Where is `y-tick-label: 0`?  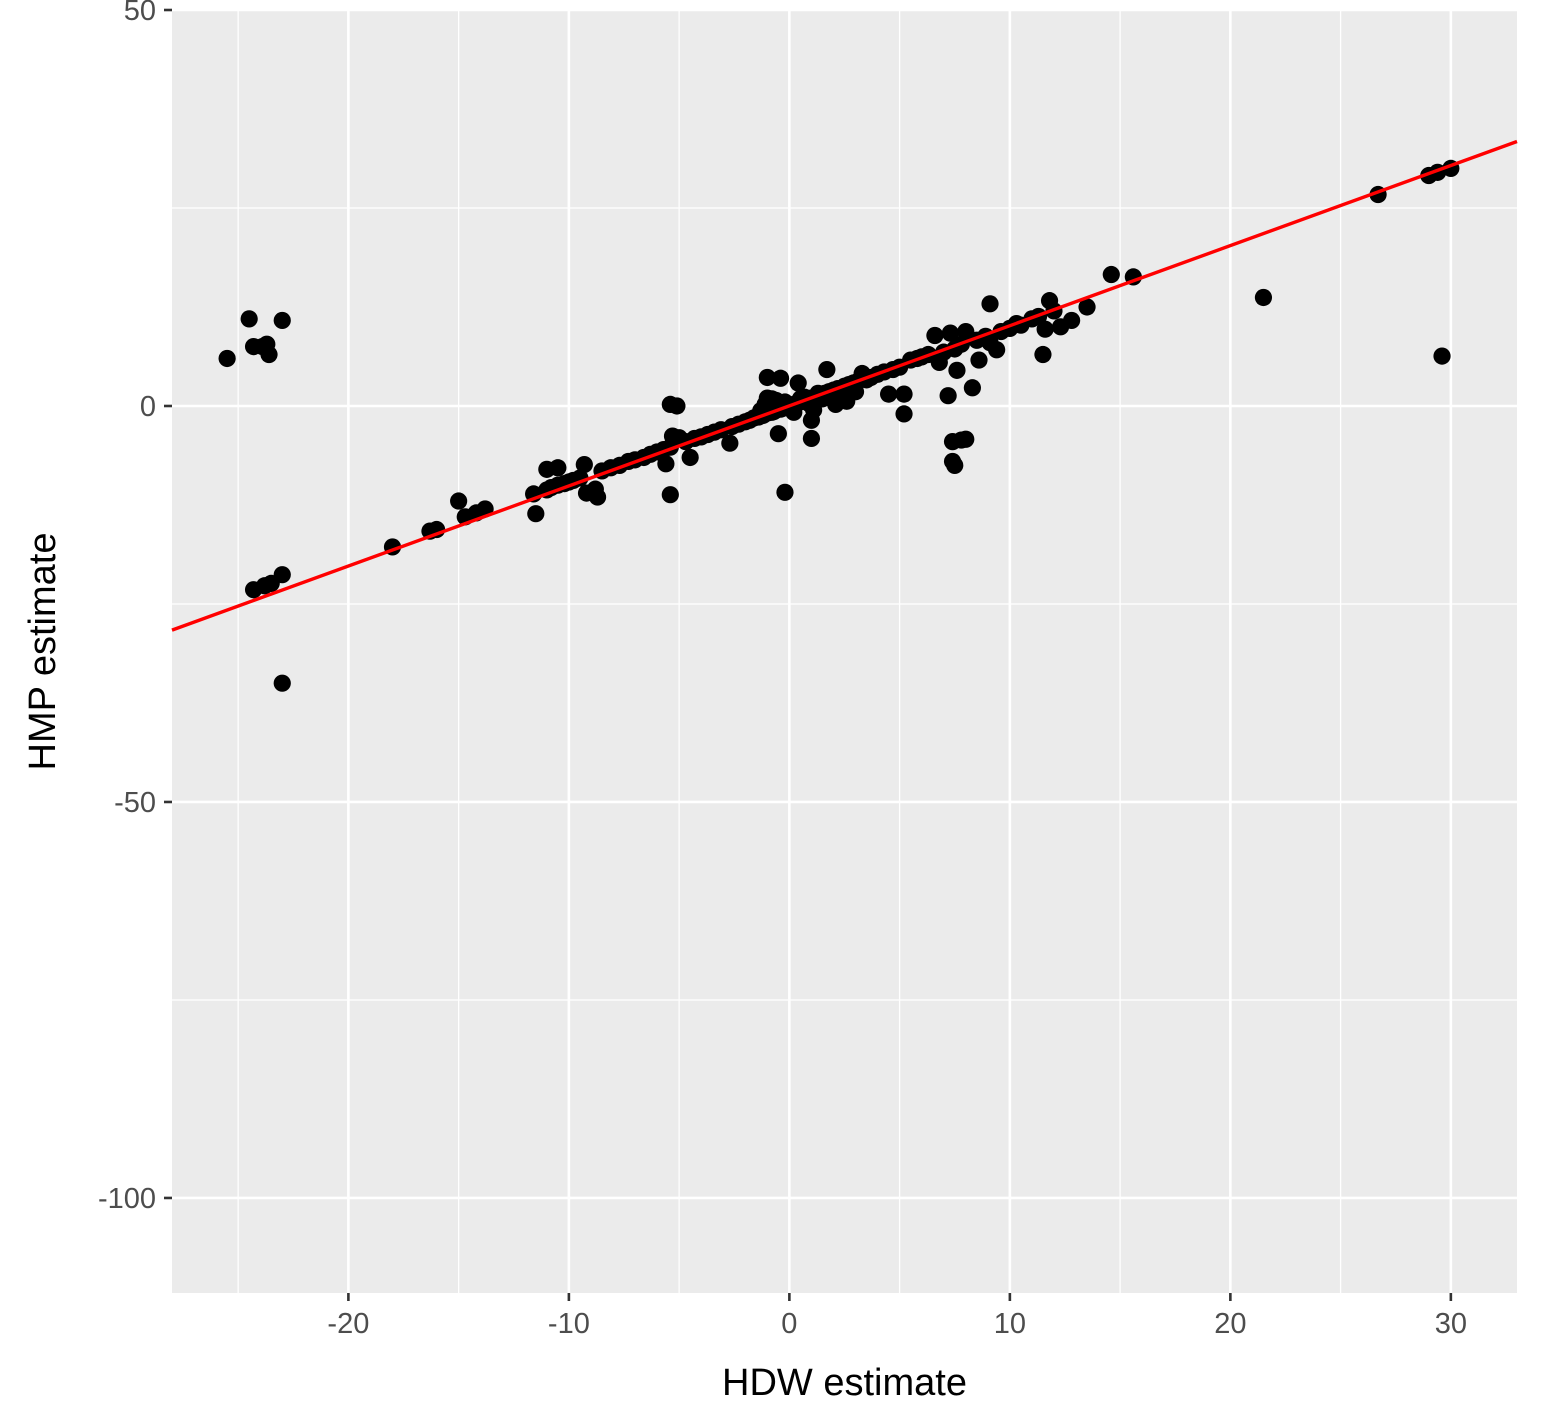
y-tick-label: 0 is located at coordinates (148, 407).